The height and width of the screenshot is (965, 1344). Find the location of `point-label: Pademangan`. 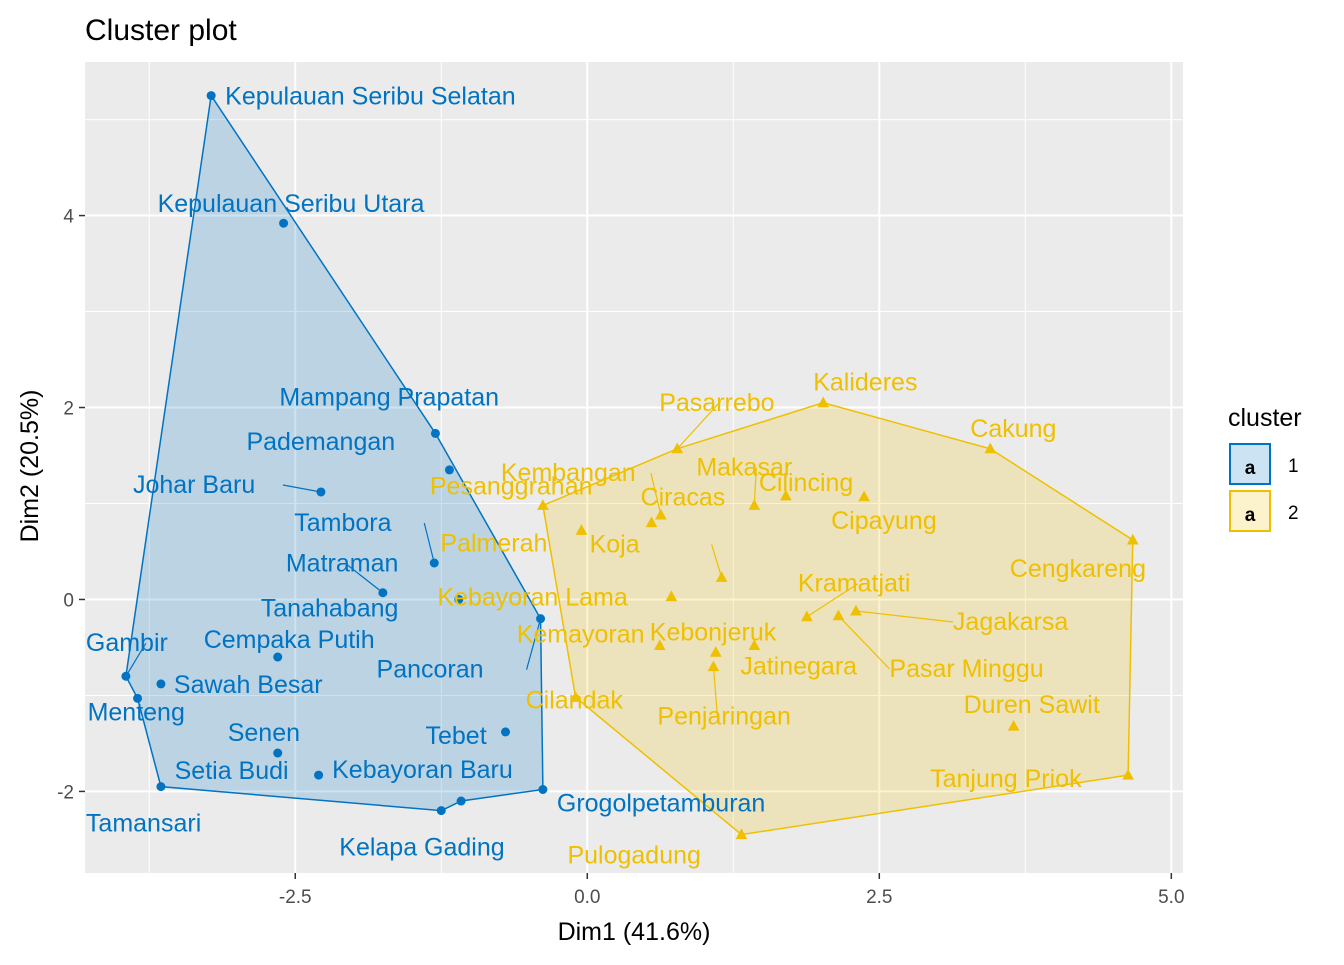

point-label: Pademangan is located at coordinates (320, 442).